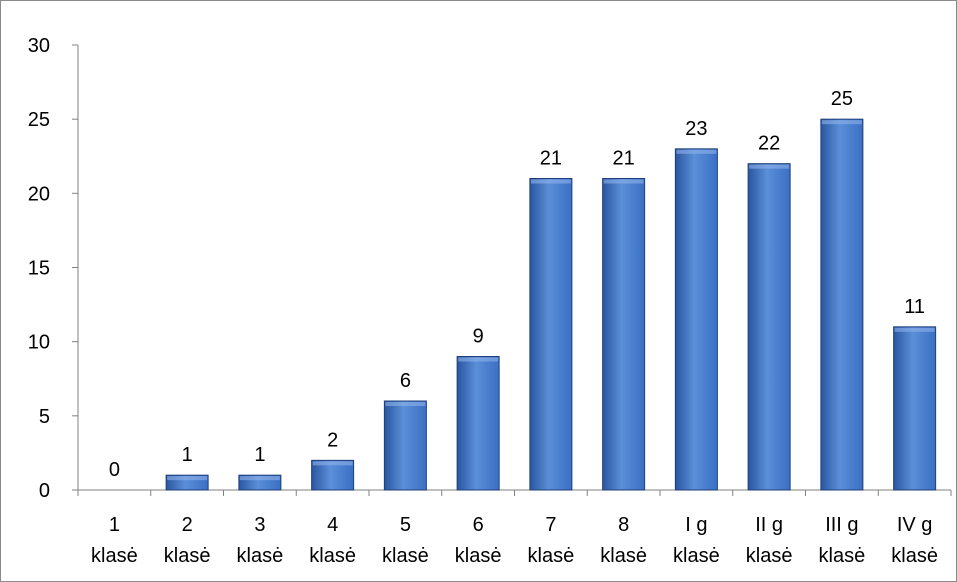 This screenshot has height=582, width=957. I want to click on x-tick-label-8-line1: I g, so click(696, 525).